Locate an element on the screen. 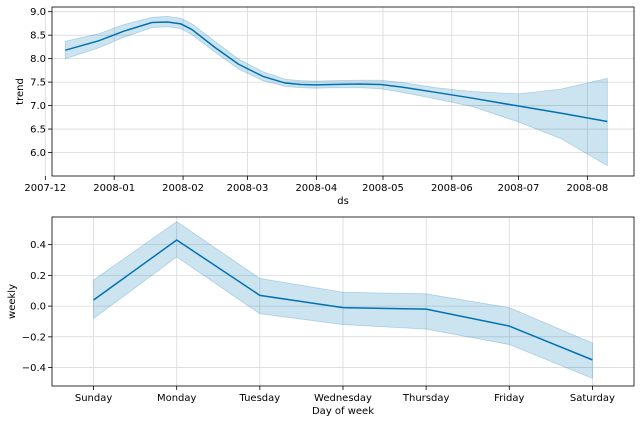 The image size is (640, 424). y-tick-label: 6.0 is located at coordinates (38, 153).